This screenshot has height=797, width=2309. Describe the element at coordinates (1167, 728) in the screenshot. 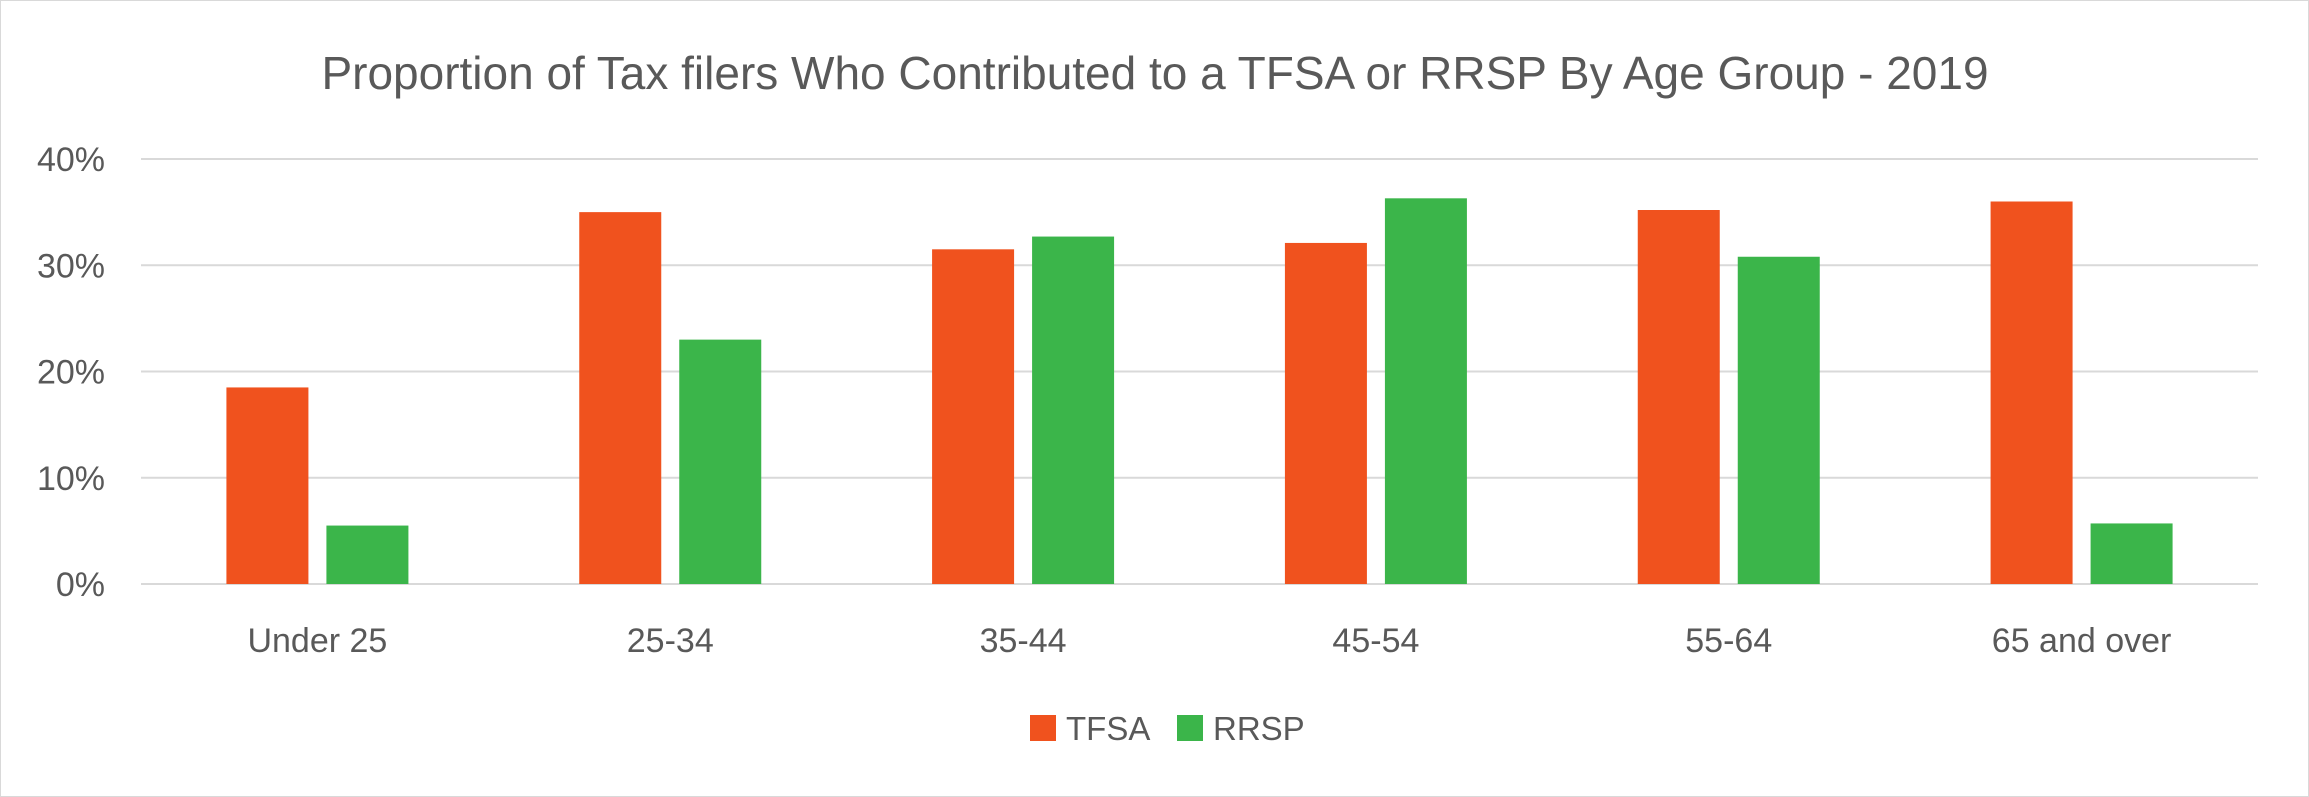

I see `legend: TFSA RRSP` at that location.